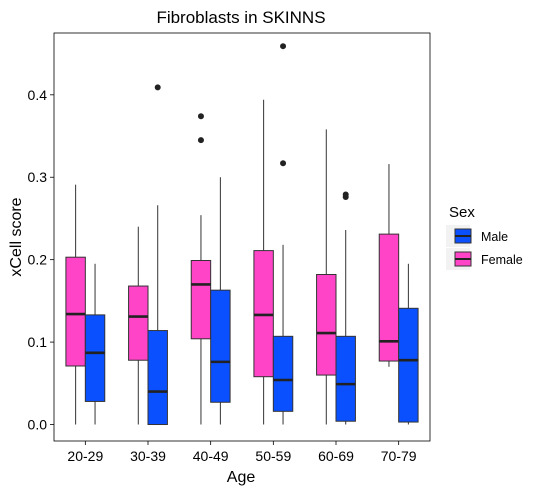  Describe the element at coordinates (336, 456) in the screenshot. I see `x-tick-label: 60-69` at that location.